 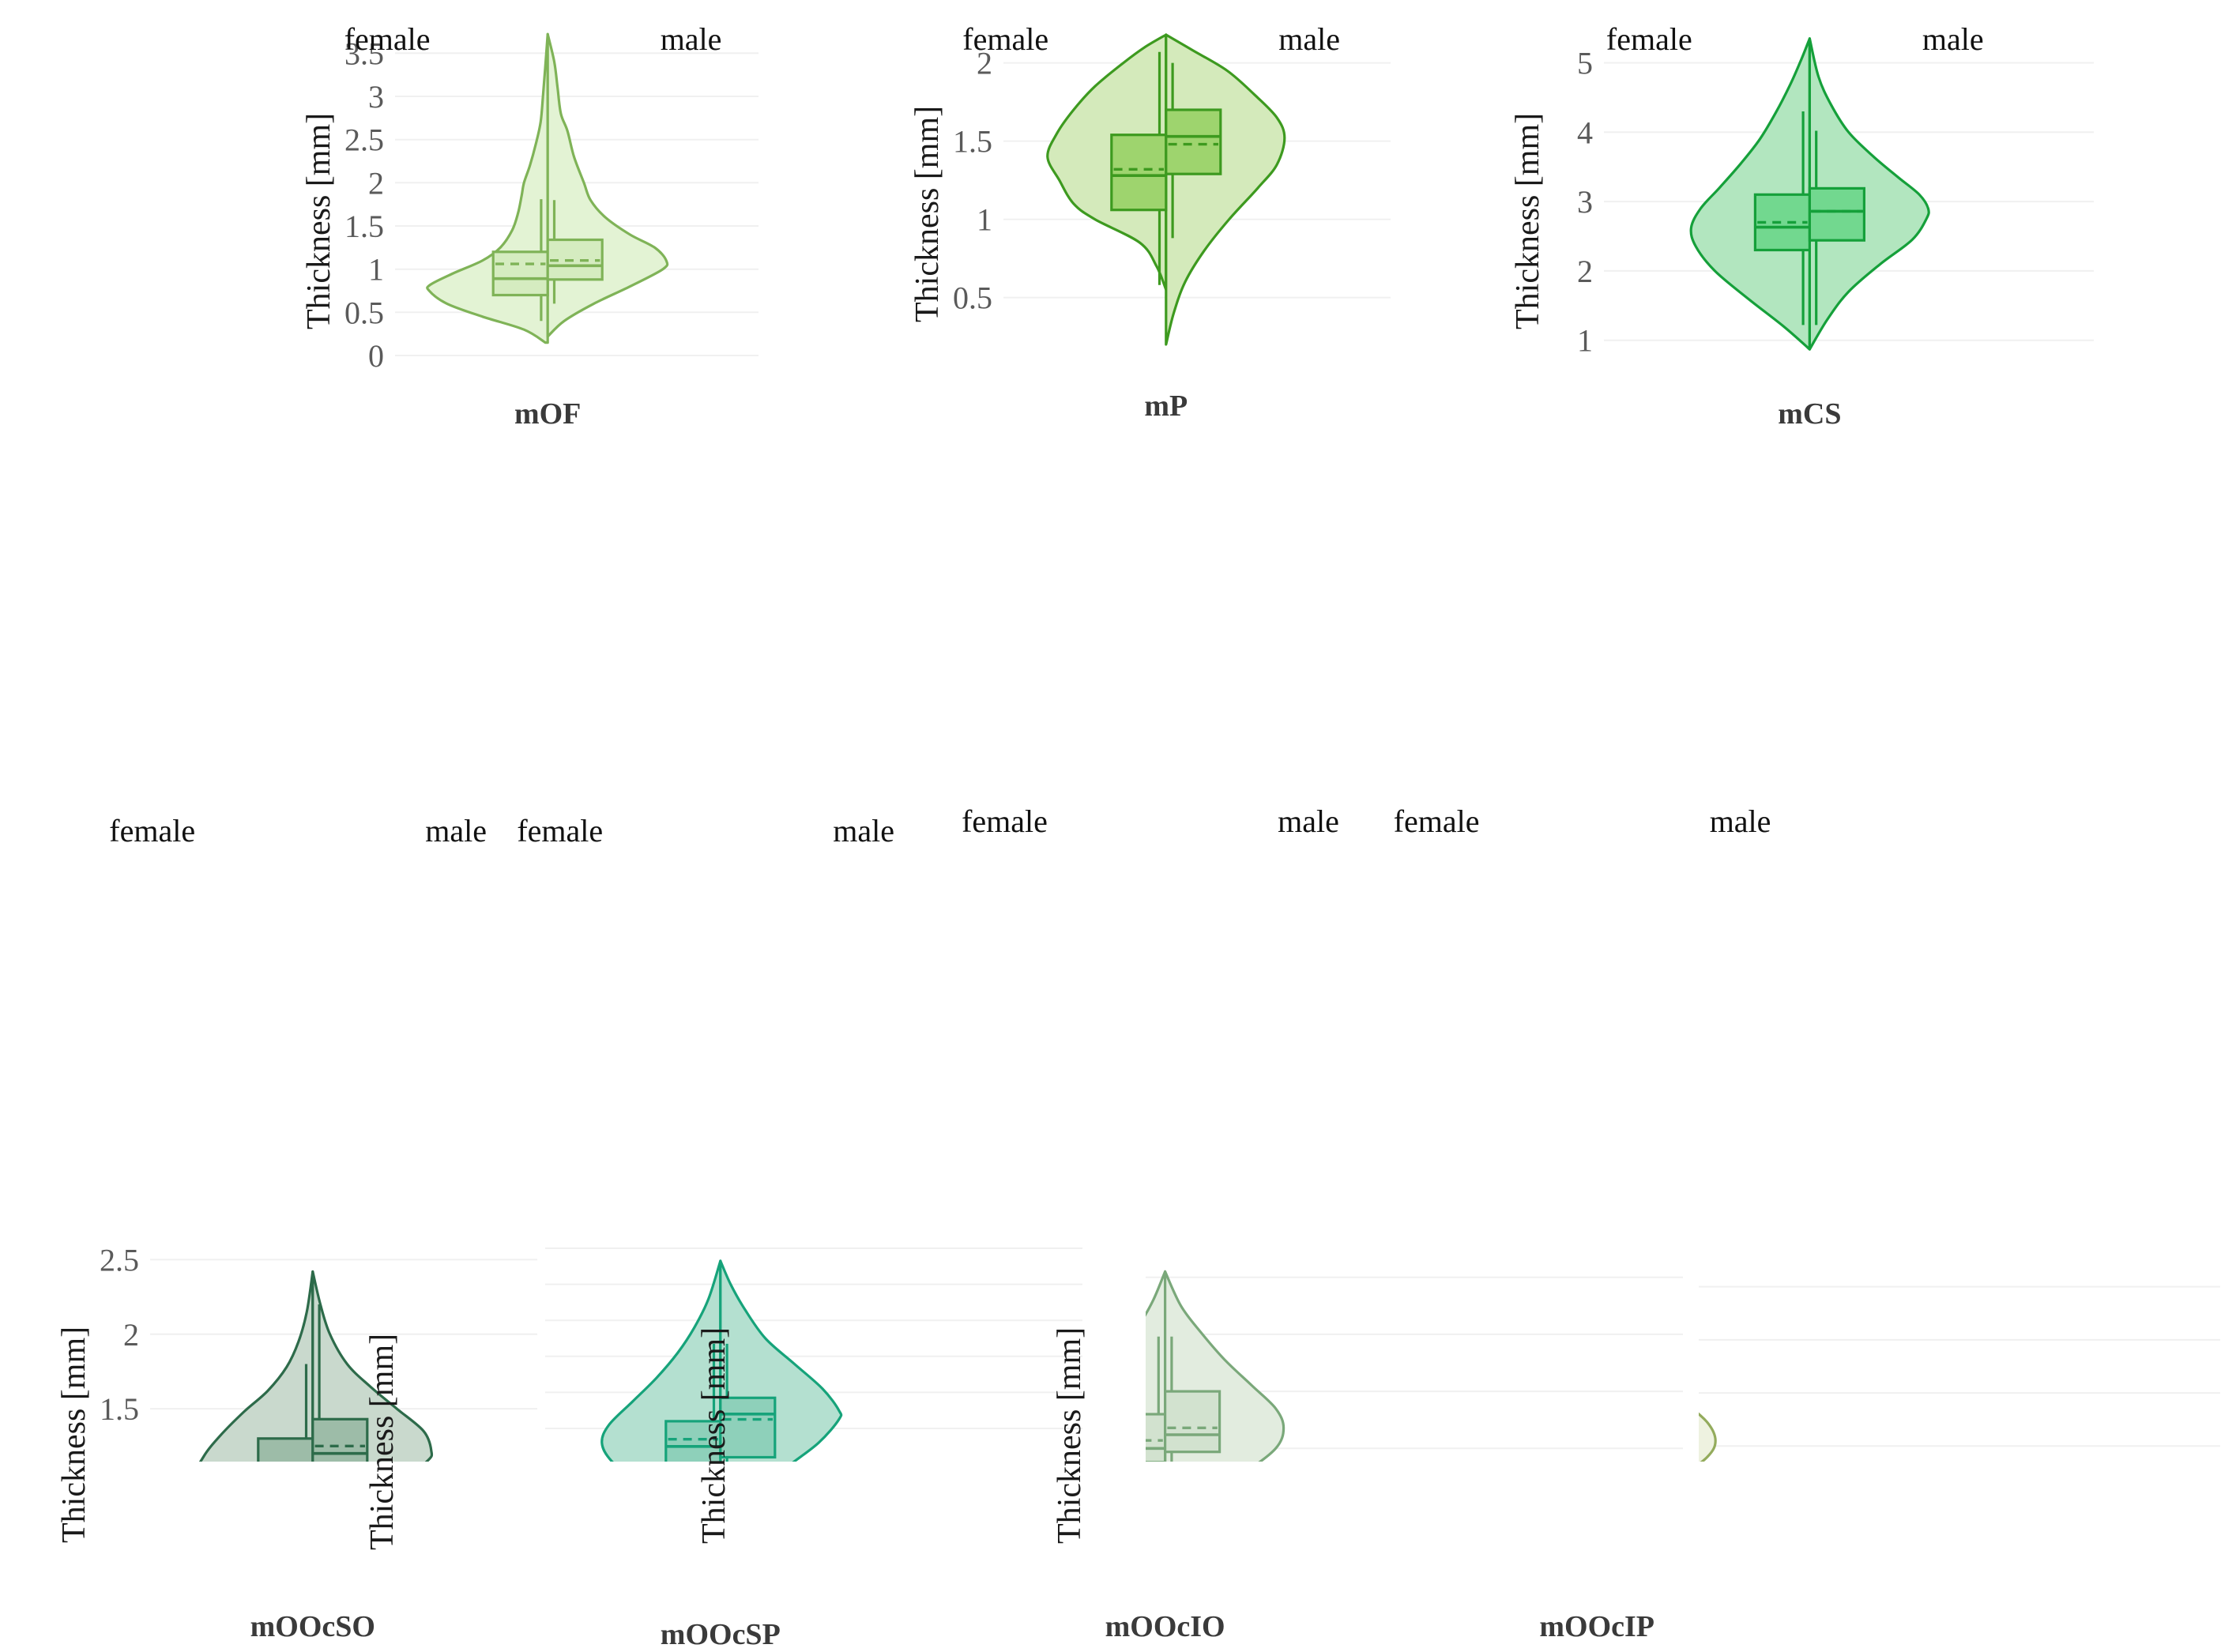 What do you see at coordinates (813, 1354) in the screenshot?
I see `violin-svg: 0.20.40.60.811.21.41.61.82` at bounding box center [813, 1354].